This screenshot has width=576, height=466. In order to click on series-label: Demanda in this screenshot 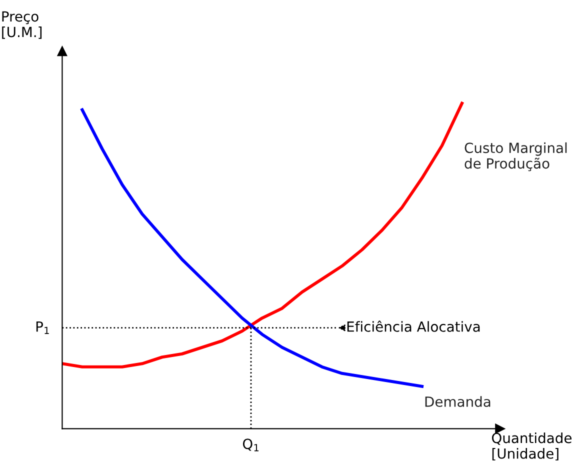, I will do `click(457, 401)`.